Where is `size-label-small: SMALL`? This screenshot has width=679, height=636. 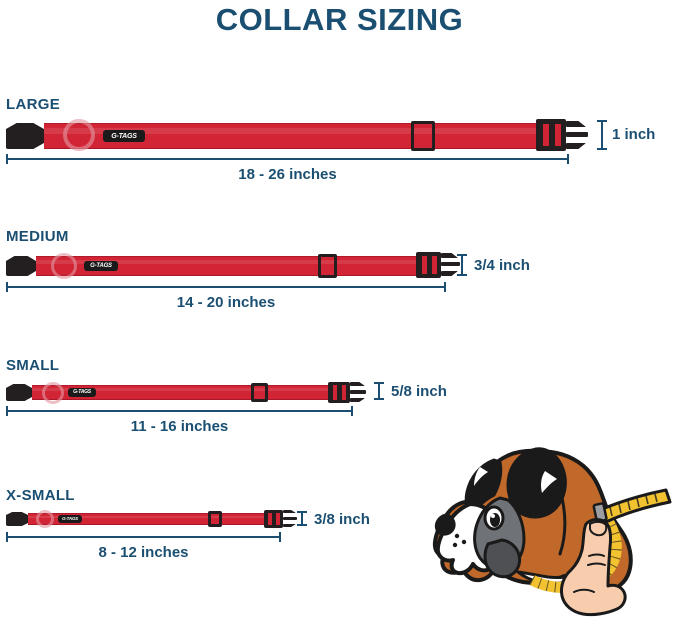 size-label-small: SMALL is located at coordinates (33, 365).